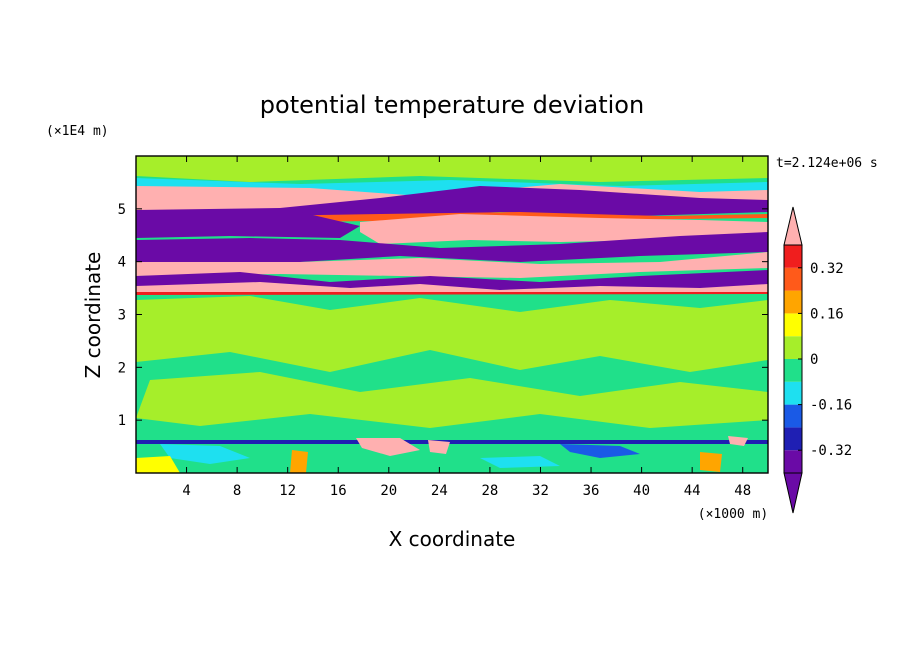  What do you see at coordinates (733, 514) in the screenshot?
I see `x-unit-label: (×1000 m)` at bounding box center [733, 514].